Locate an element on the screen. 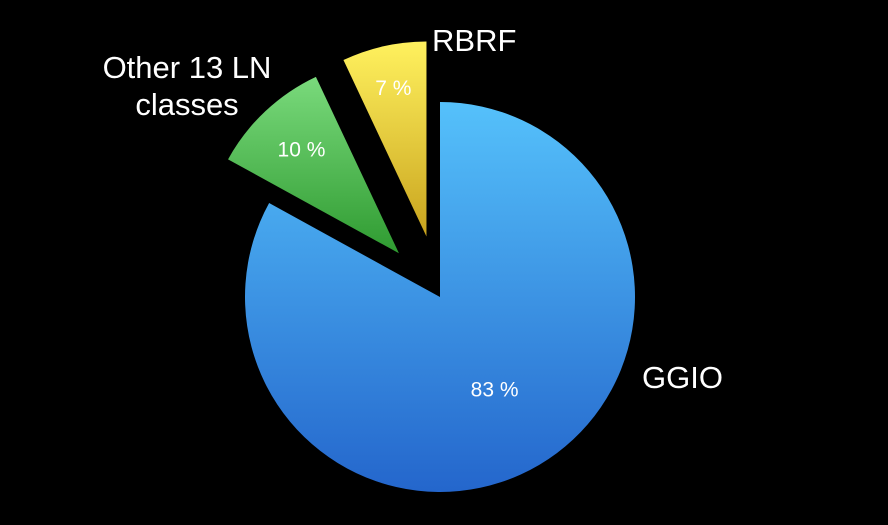  category-label-ggio: GGIO is located at coordinates (682, 377).